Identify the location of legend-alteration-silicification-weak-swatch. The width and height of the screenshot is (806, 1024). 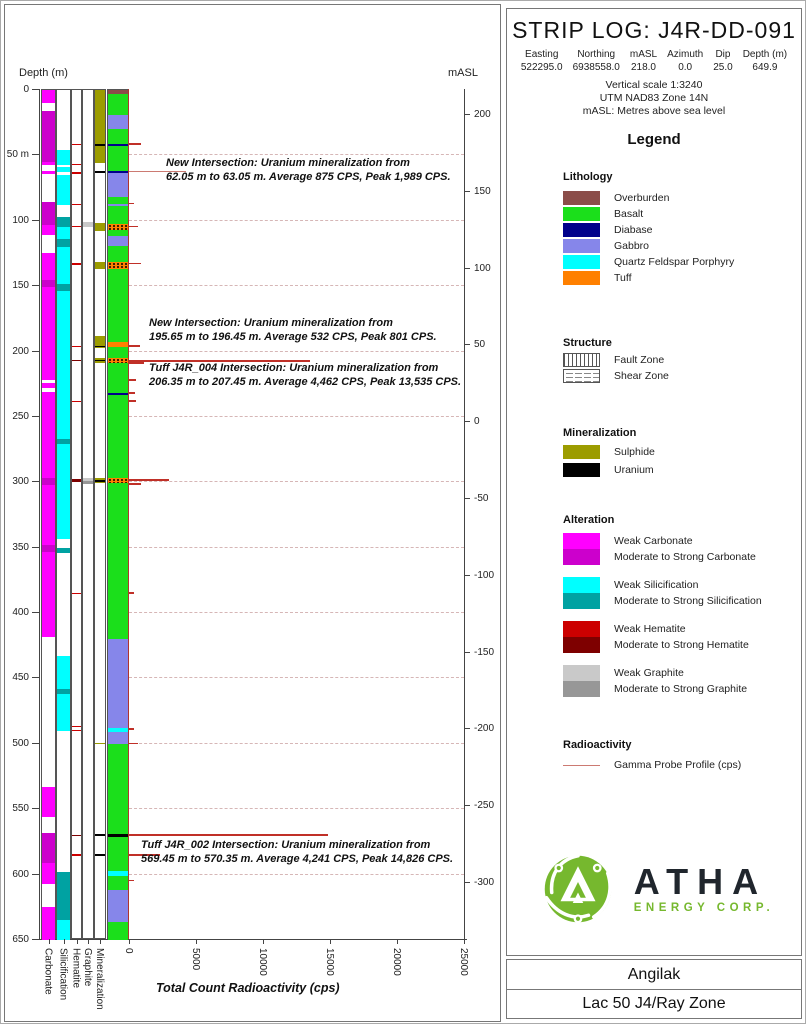
(581, 585).